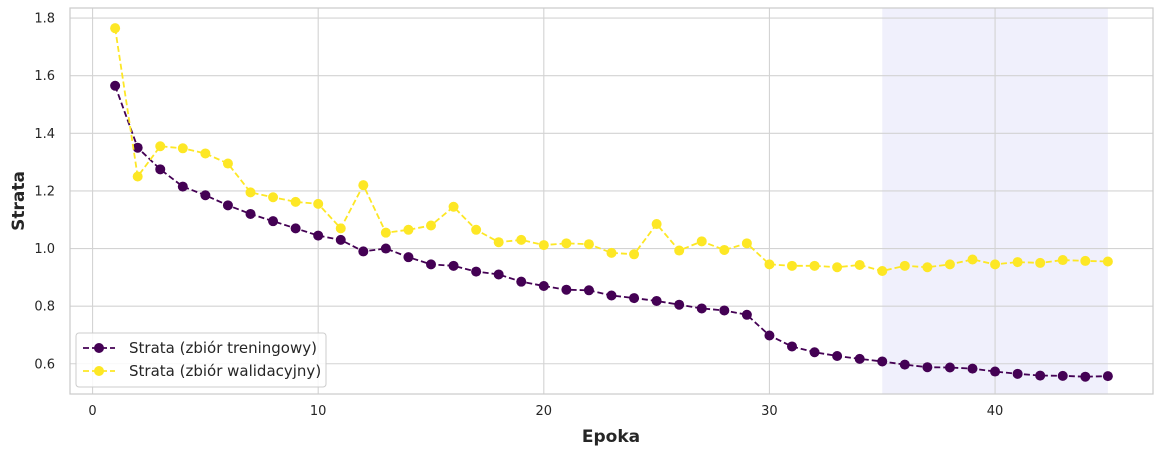 Image resolution: width=1163 pixels, height=455 pixels. Describe the element at coordinates (545, 411) in the screenshot. I see `x-tick-labels: 0 10 20 30 40` at that location.